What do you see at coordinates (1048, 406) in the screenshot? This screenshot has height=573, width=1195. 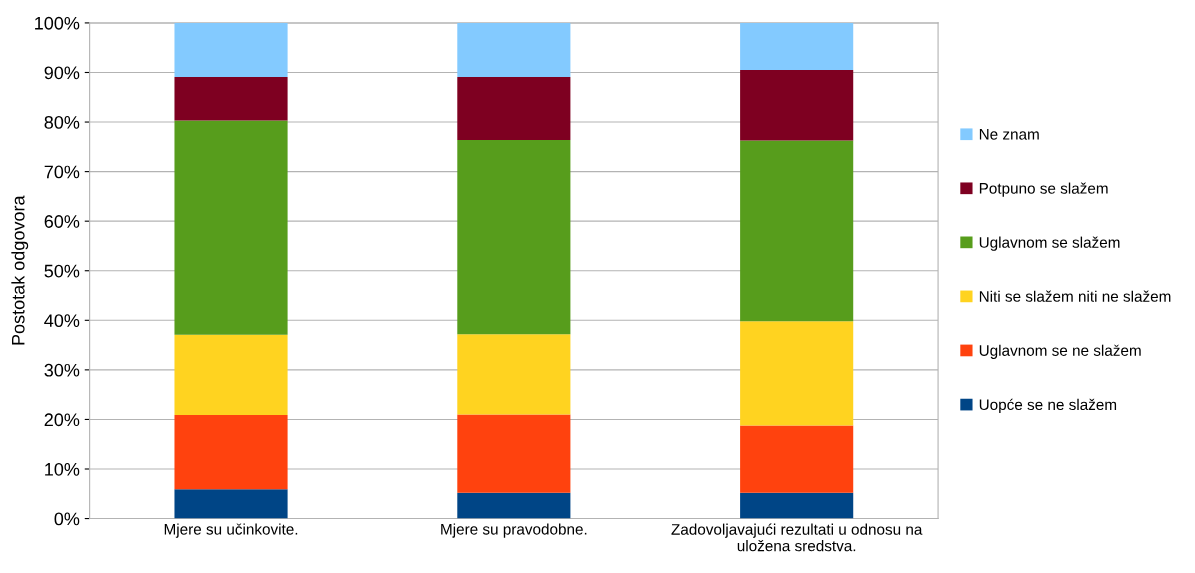 I see `legend-label: Uopće se ne slažem` at bounding box center [1048, 406].